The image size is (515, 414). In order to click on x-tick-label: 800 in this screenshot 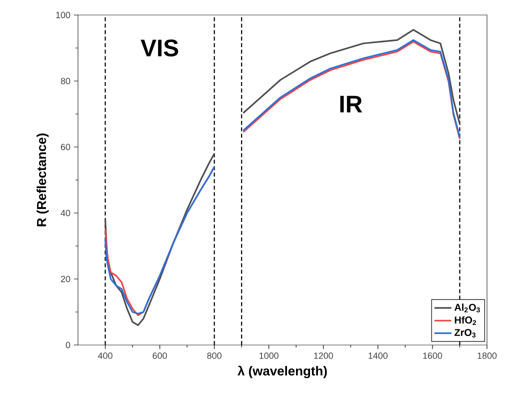, I will do `click(214, 355)`.